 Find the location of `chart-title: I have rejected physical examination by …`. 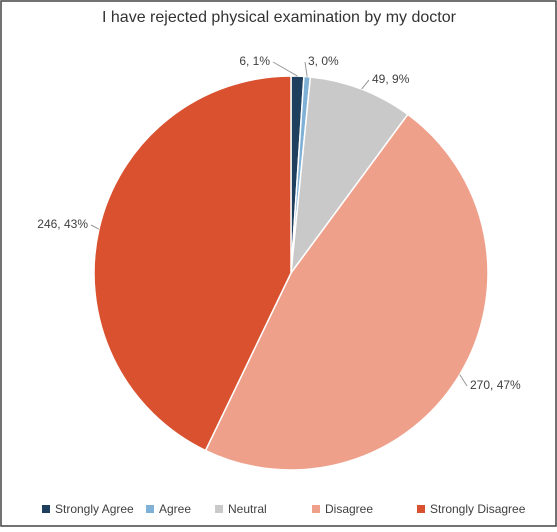

chart-title: I have rejected physical examination by … is located at coordinates (279, 17).